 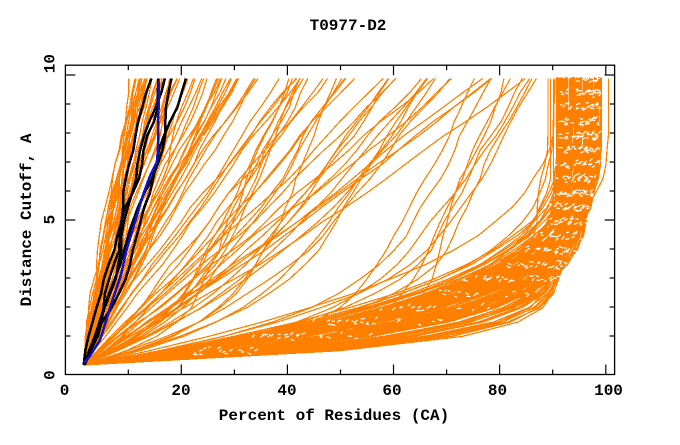 I want to click on svg-text: 60, so click(x=391, y=391).